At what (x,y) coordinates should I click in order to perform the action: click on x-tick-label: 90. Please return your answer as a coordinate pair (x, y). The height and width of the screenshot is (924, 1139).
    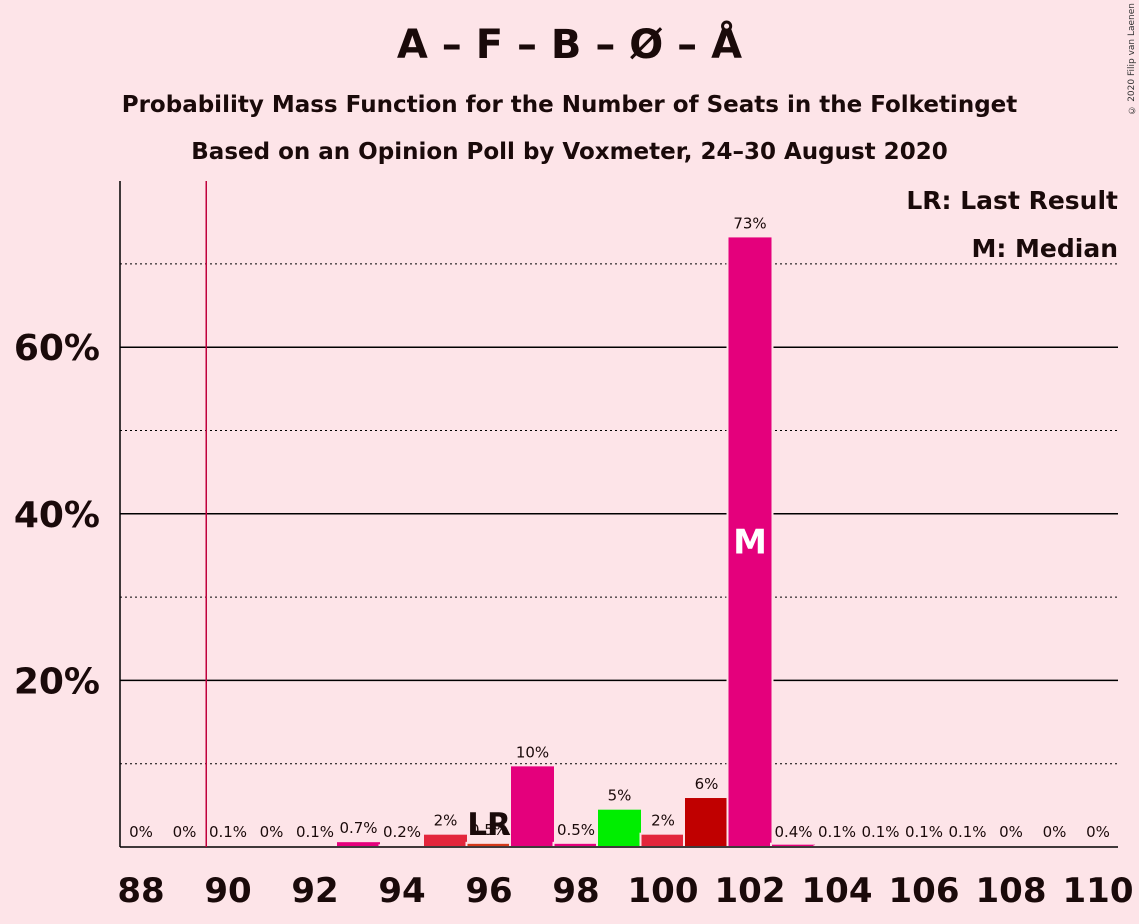
    Looking at the image, I should click on (227, 891).